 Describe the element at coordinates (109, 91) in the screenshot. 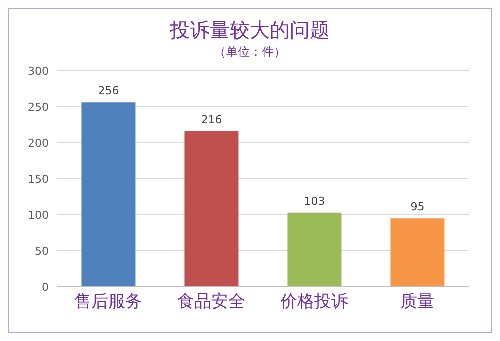

I see `data-label: 256` at that location.